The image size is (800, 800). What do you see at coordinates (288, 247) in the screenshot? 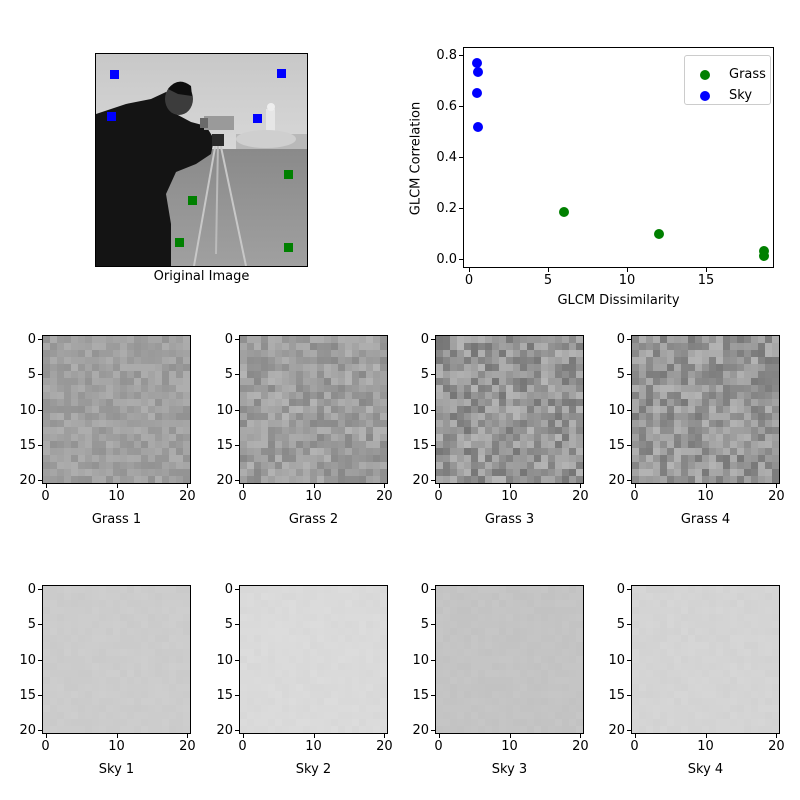
I see `grass-sample-marker` at bounding box center [288, 247].